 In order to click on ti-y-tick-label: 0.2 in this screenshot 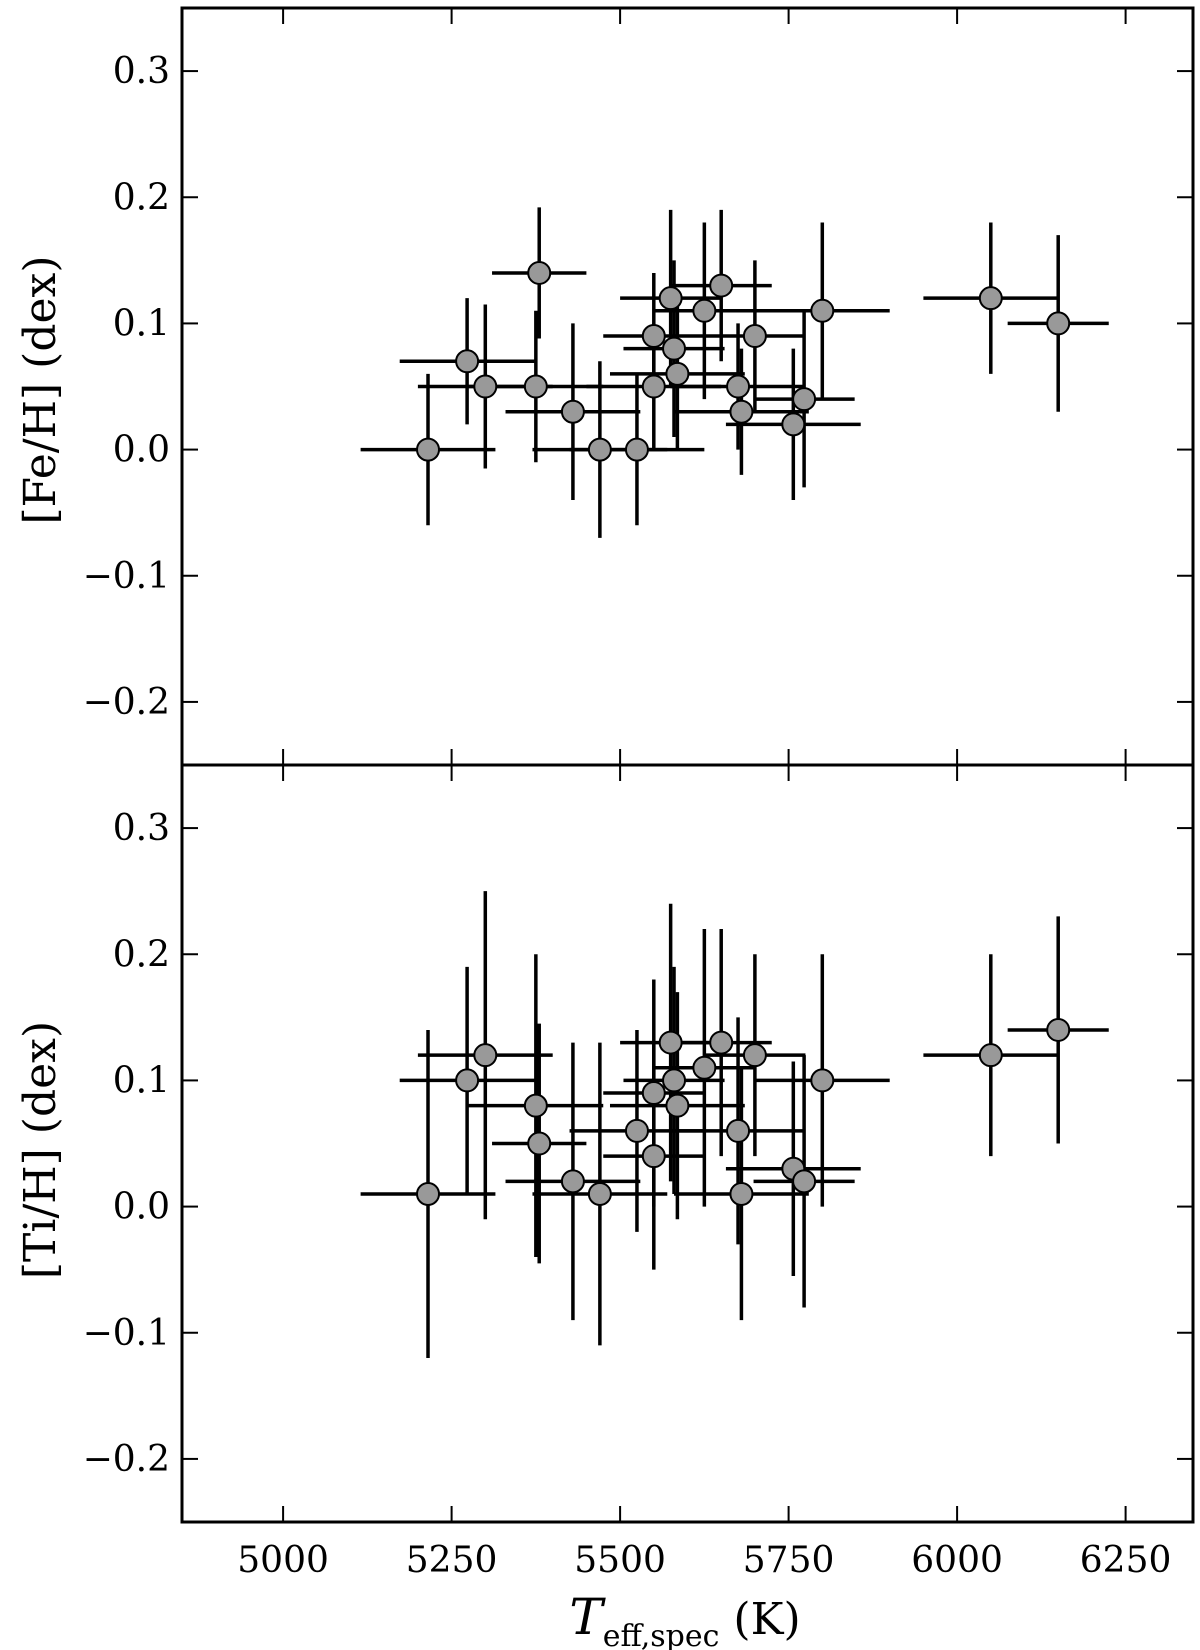, I will do `click(141, 954)`.